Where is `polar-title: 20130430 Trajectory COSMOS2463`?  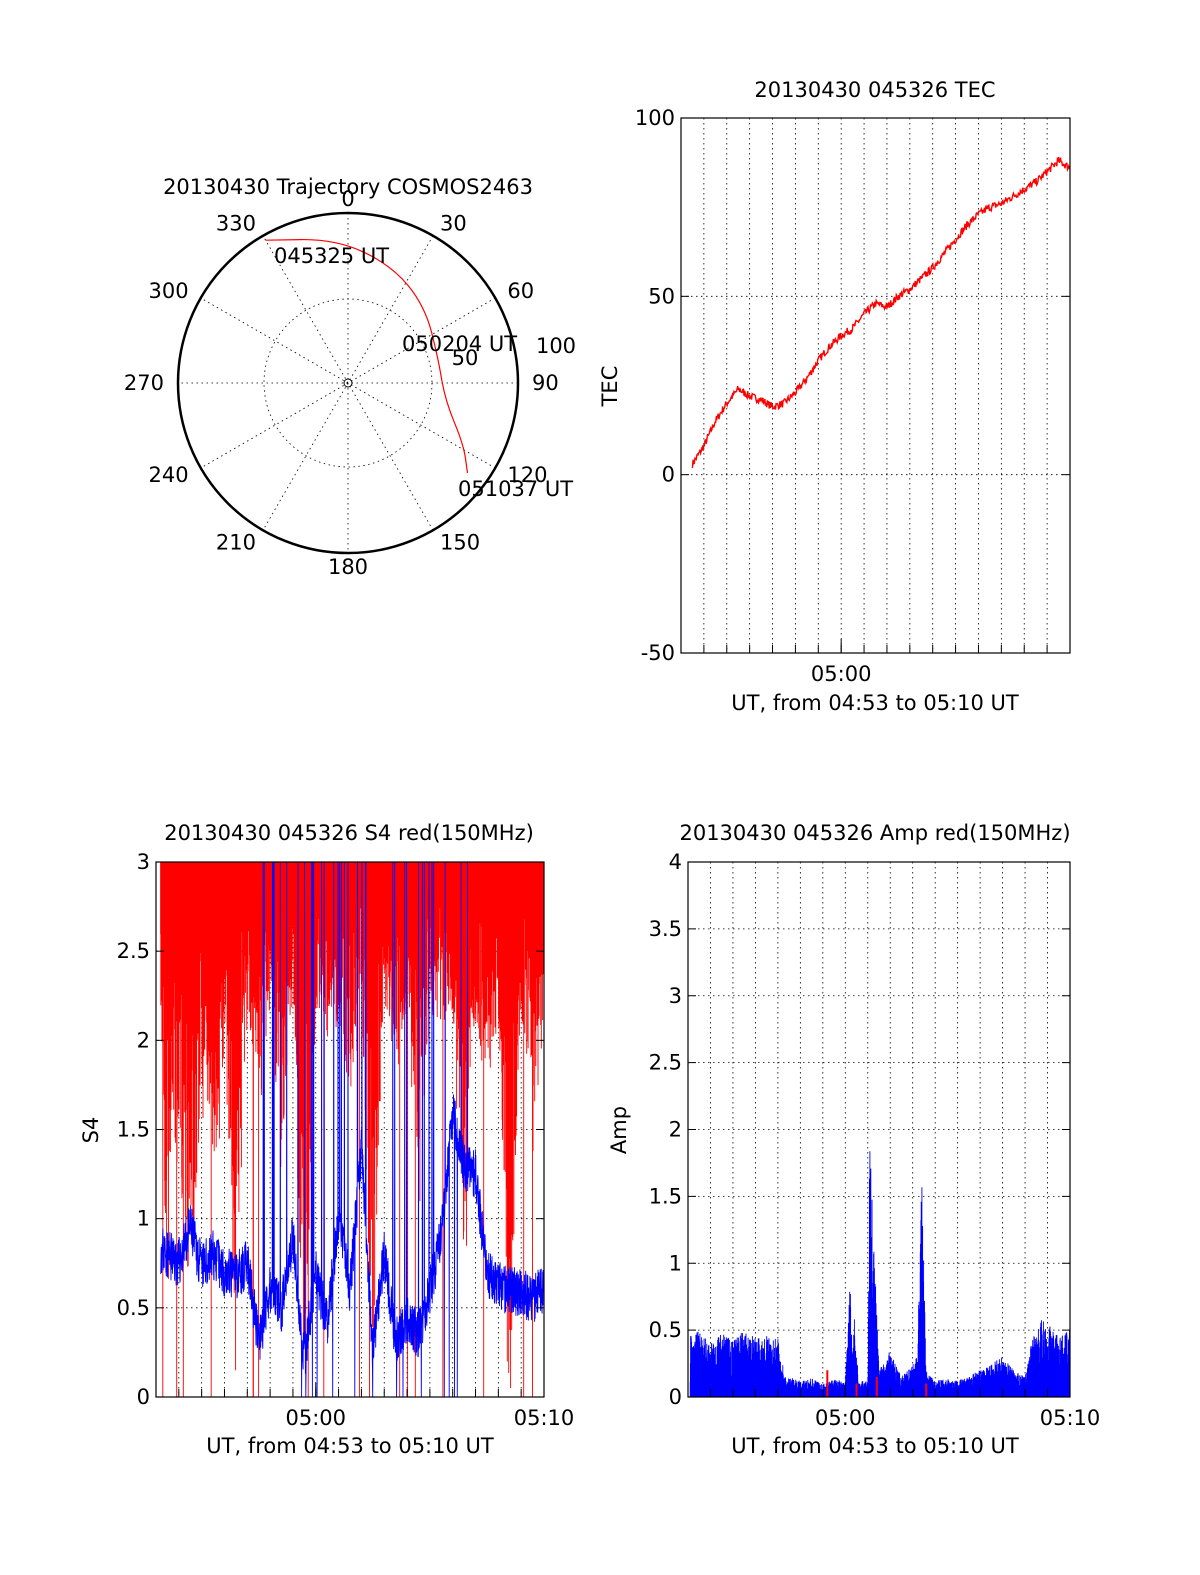 polar-title: 20130430 Trajectory COSMOS2463 is located at coordinates (348, 187).